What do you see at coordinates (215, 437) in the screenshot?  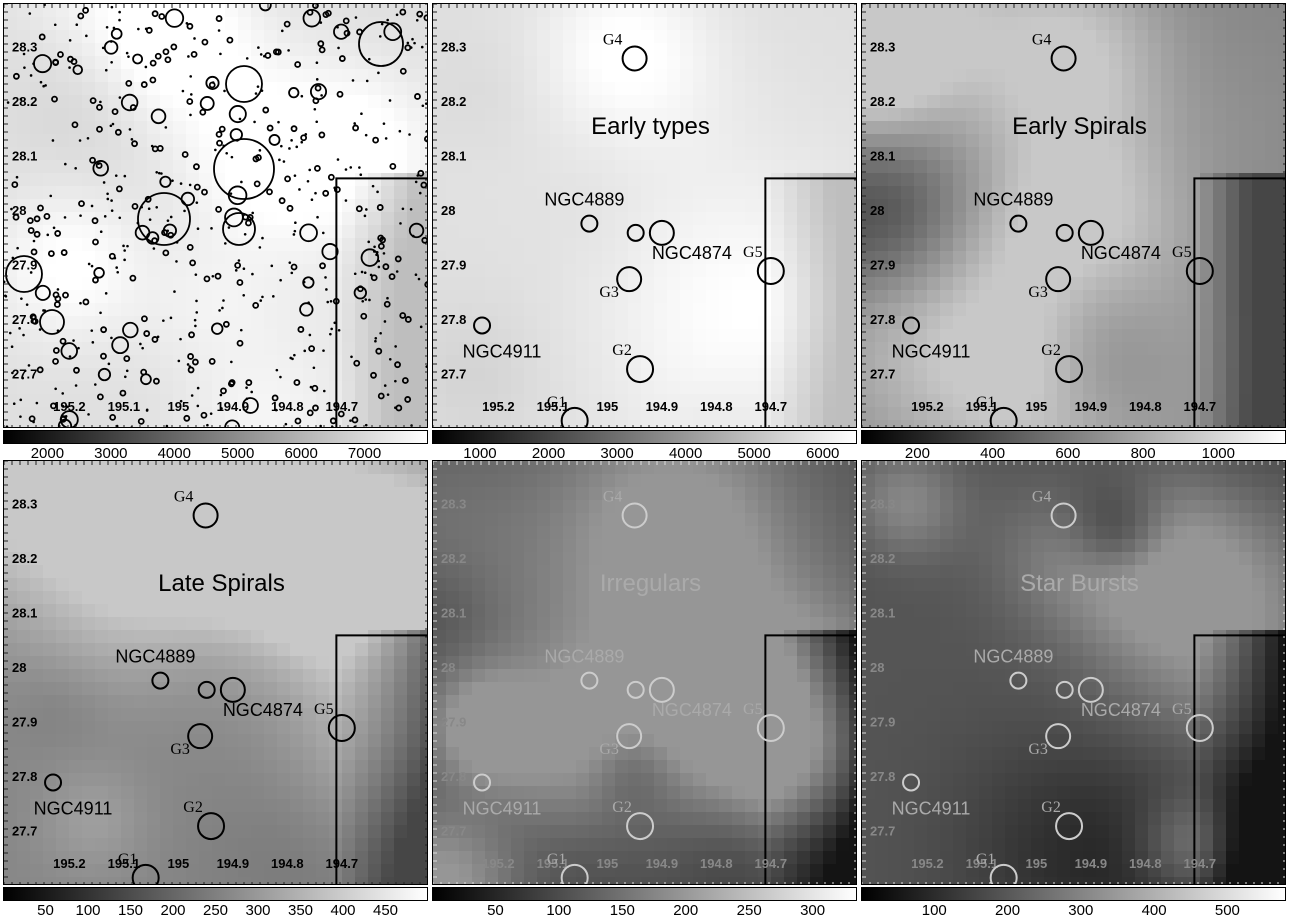 I see `colorbar-all` at bounding box center [215, 437].